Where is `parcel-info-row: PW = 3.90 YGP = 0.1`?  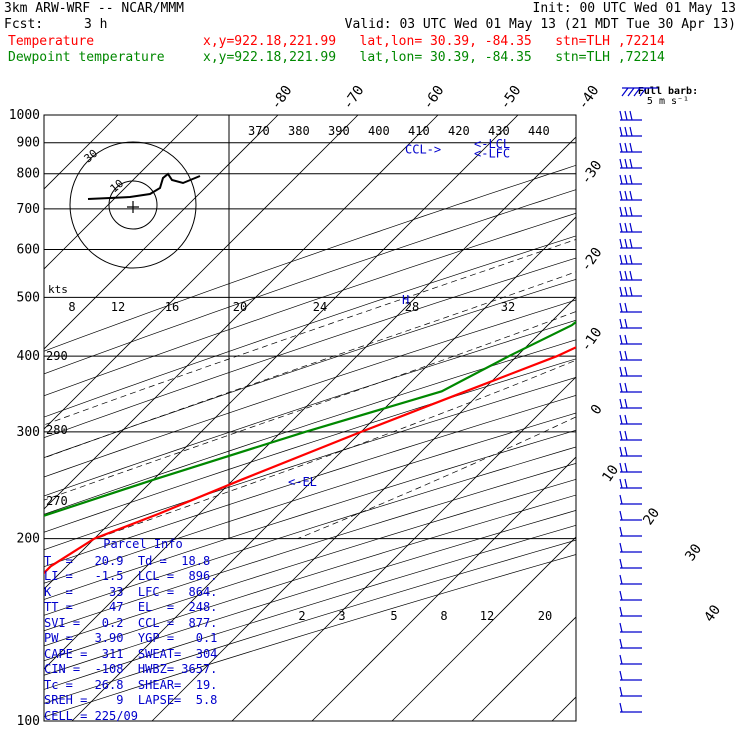
parcel-info-row: PW = 3.90 YGP = 0.1 is located at coordinates (131, 638).